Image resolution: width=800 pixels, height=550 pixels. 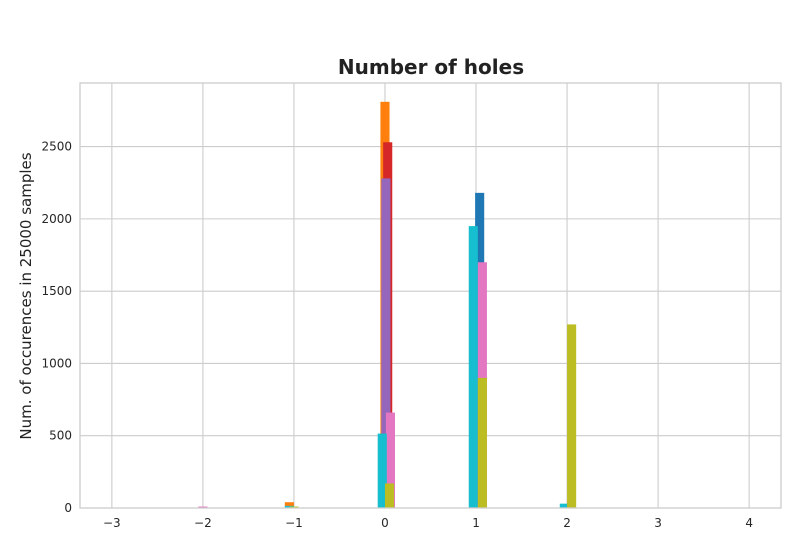 I want to click on x-tick-label: 4, so click(x=749, y=523).